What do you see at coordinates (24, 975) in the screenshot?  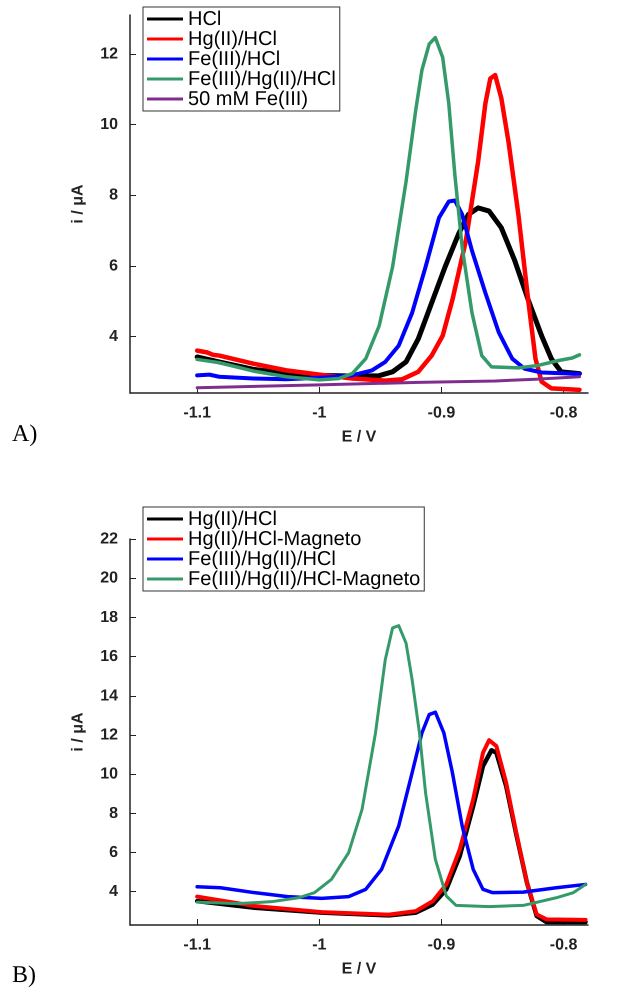 I see `text: B)` at bounding box center [24, 975].